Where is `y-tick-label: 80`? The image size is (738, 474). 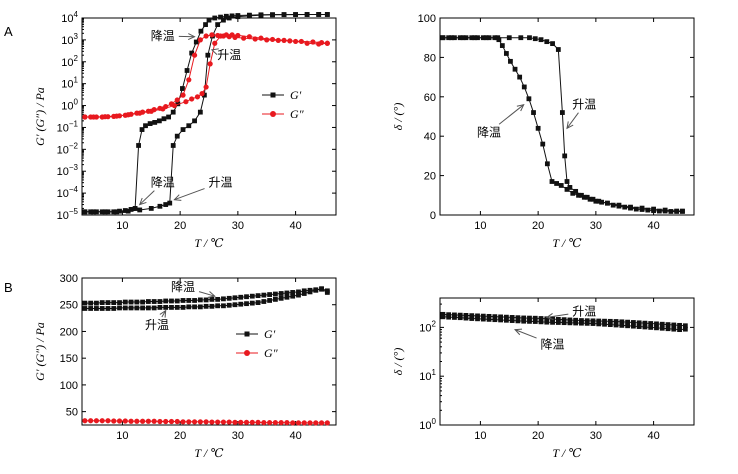
y-tick-label: 80 is located at coordinates (430, 58).